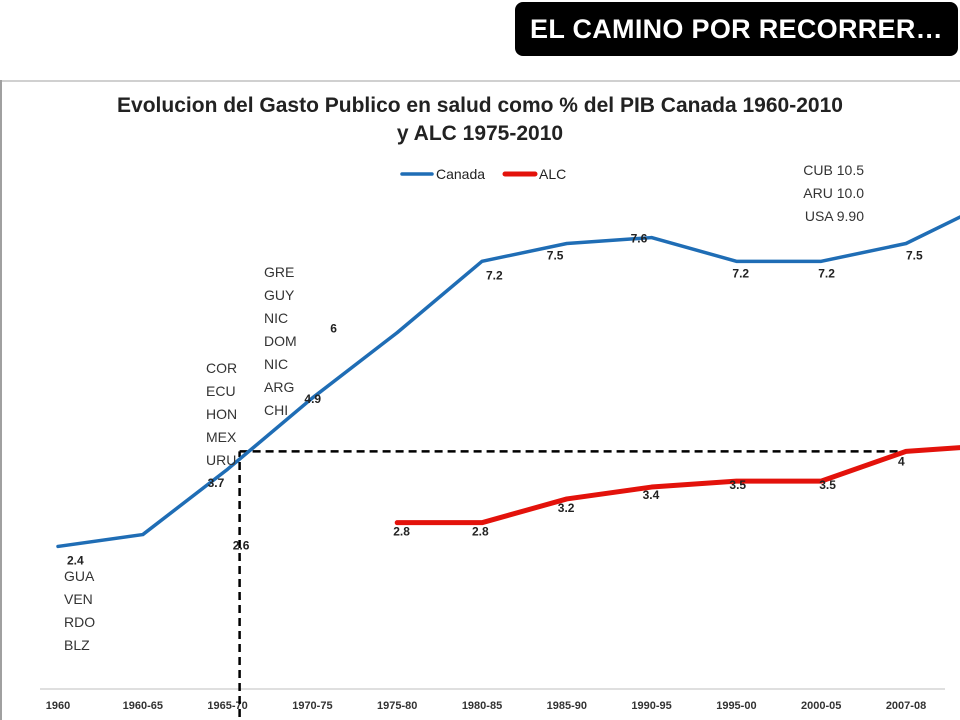  What do you see at coordinates (312, 706) in the screenshot?
I see `x-tick-label: 1970-75` at bounding box center [312, 706].